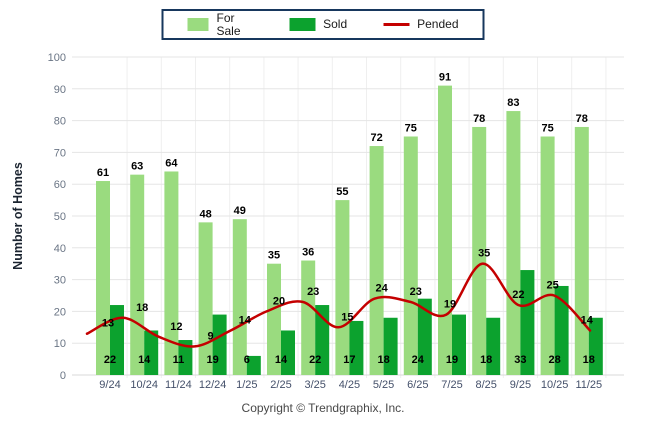  Describe the element at coordinates (485, 385) in the screenshot. I see `x-category-label: 8/25` at that location.